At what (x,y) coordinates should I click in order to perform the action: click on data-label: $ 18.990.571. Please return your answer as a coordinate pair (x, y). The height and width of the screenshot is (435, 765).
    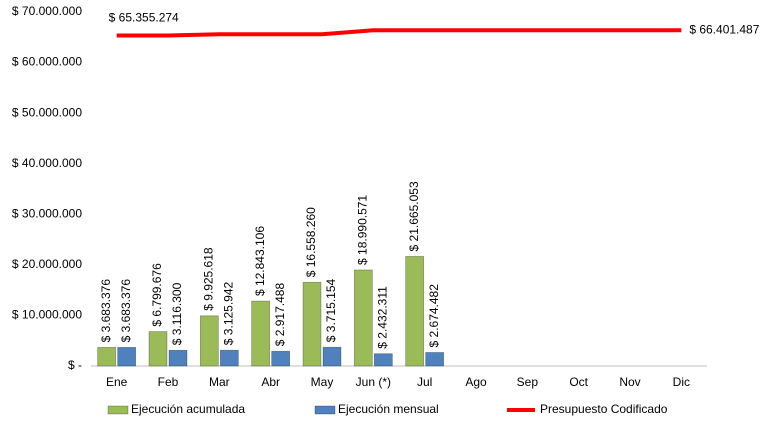
    Looking at the image, I should click on (363, 230).